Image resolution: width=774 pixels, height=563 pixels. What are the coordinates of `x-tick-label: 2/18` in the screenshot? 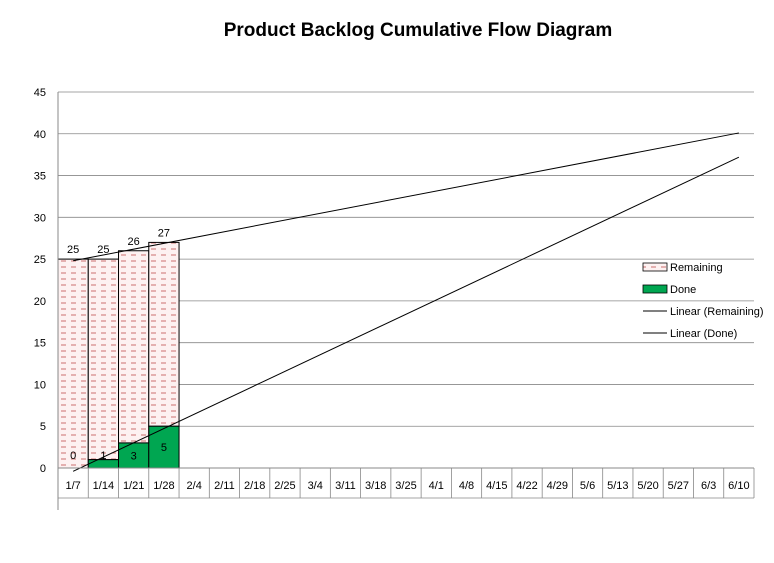 It's located at (254, 486).